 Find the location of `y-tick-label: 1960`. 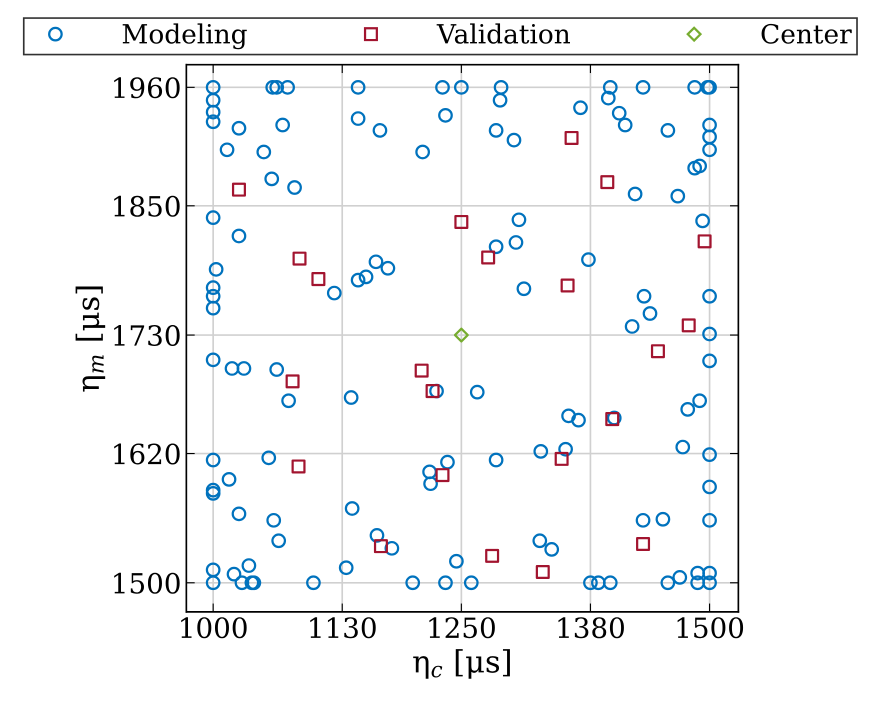

y-tick-label: 1960 is located at coordinates (147, 87).